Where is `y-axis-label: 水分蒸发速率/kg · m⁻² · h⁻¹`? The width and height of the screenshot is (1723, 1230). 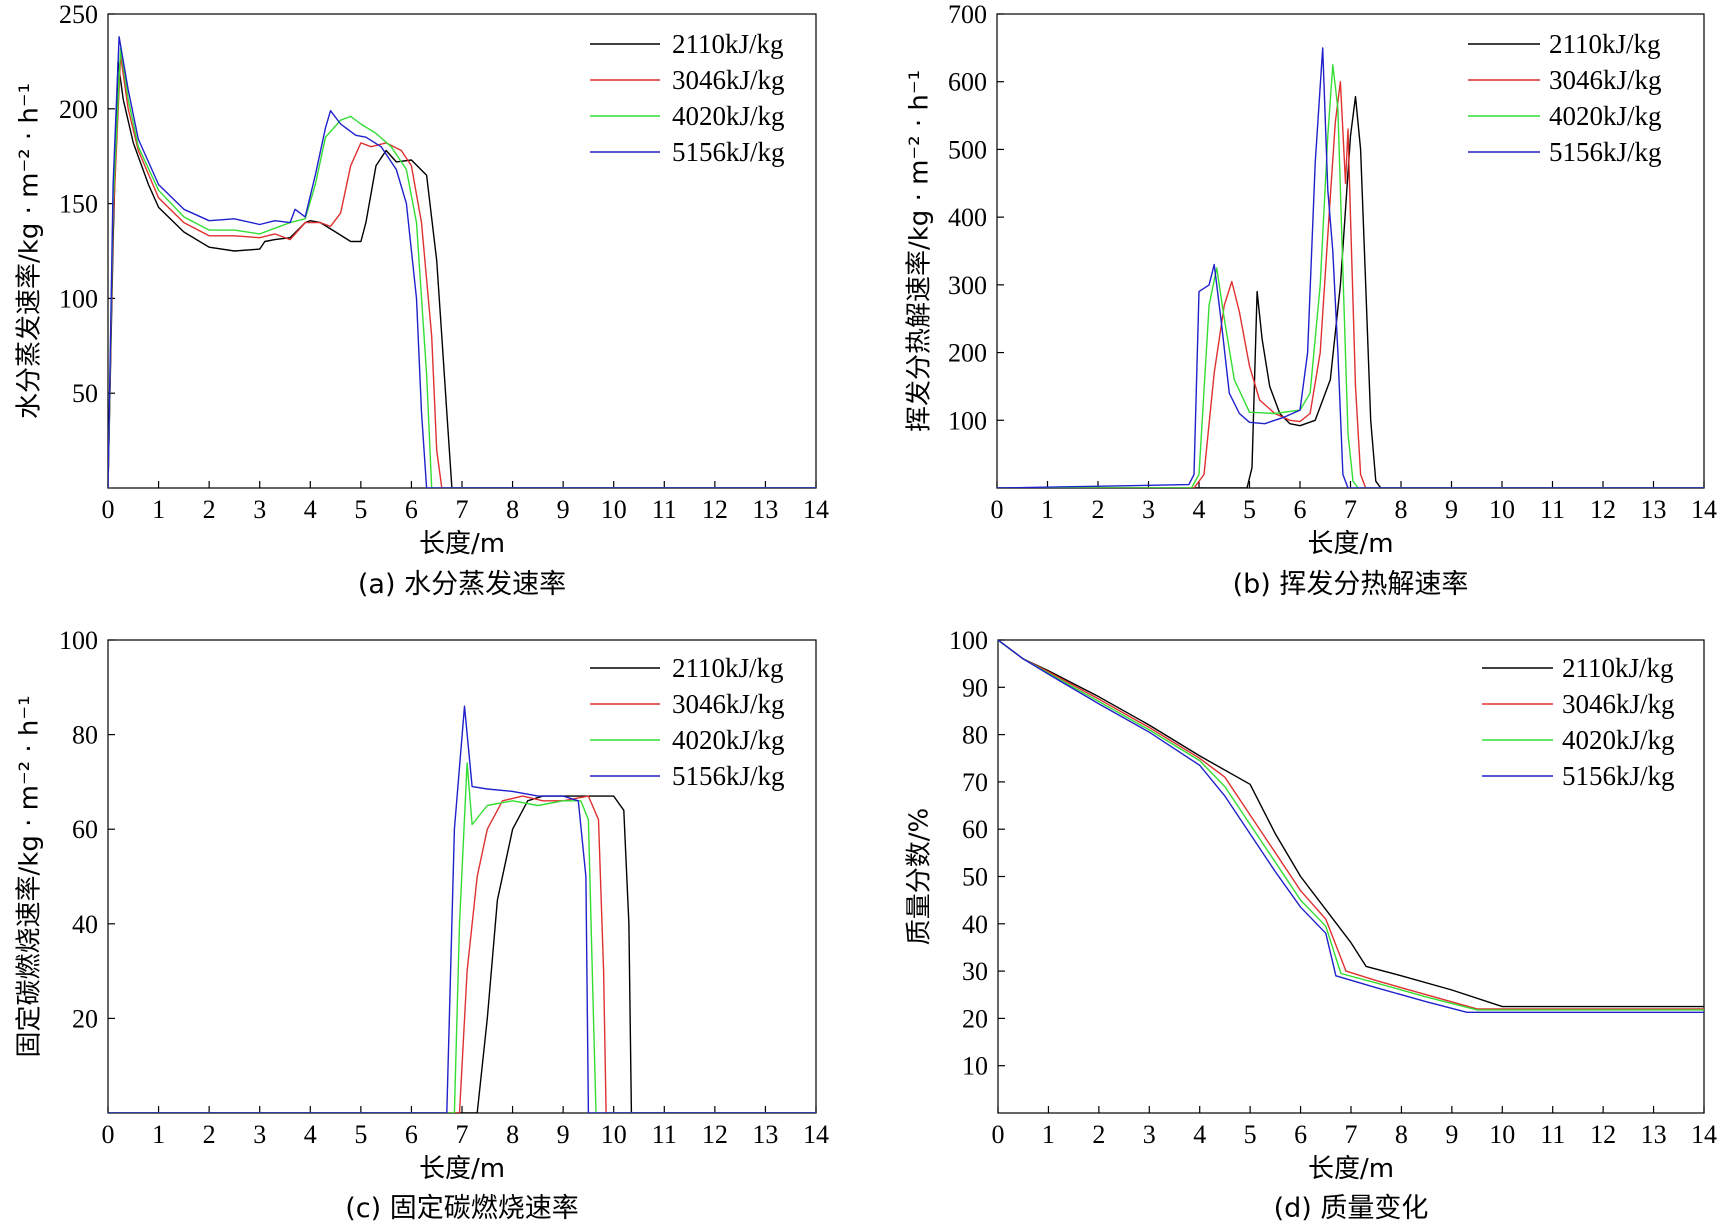 y-axis-label: 水分蒸发速率/kg · m⁻² · h⁻¹ is located at coordinates (30, 251).